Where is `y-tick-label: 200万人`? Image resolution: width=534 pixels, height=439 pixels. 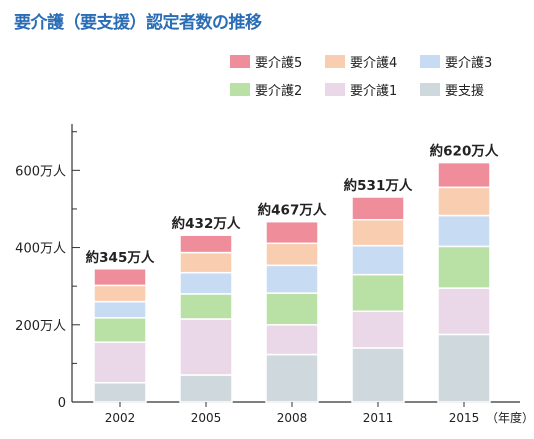
y-tick-label: 200万人 is located at coordinates (40, 326).